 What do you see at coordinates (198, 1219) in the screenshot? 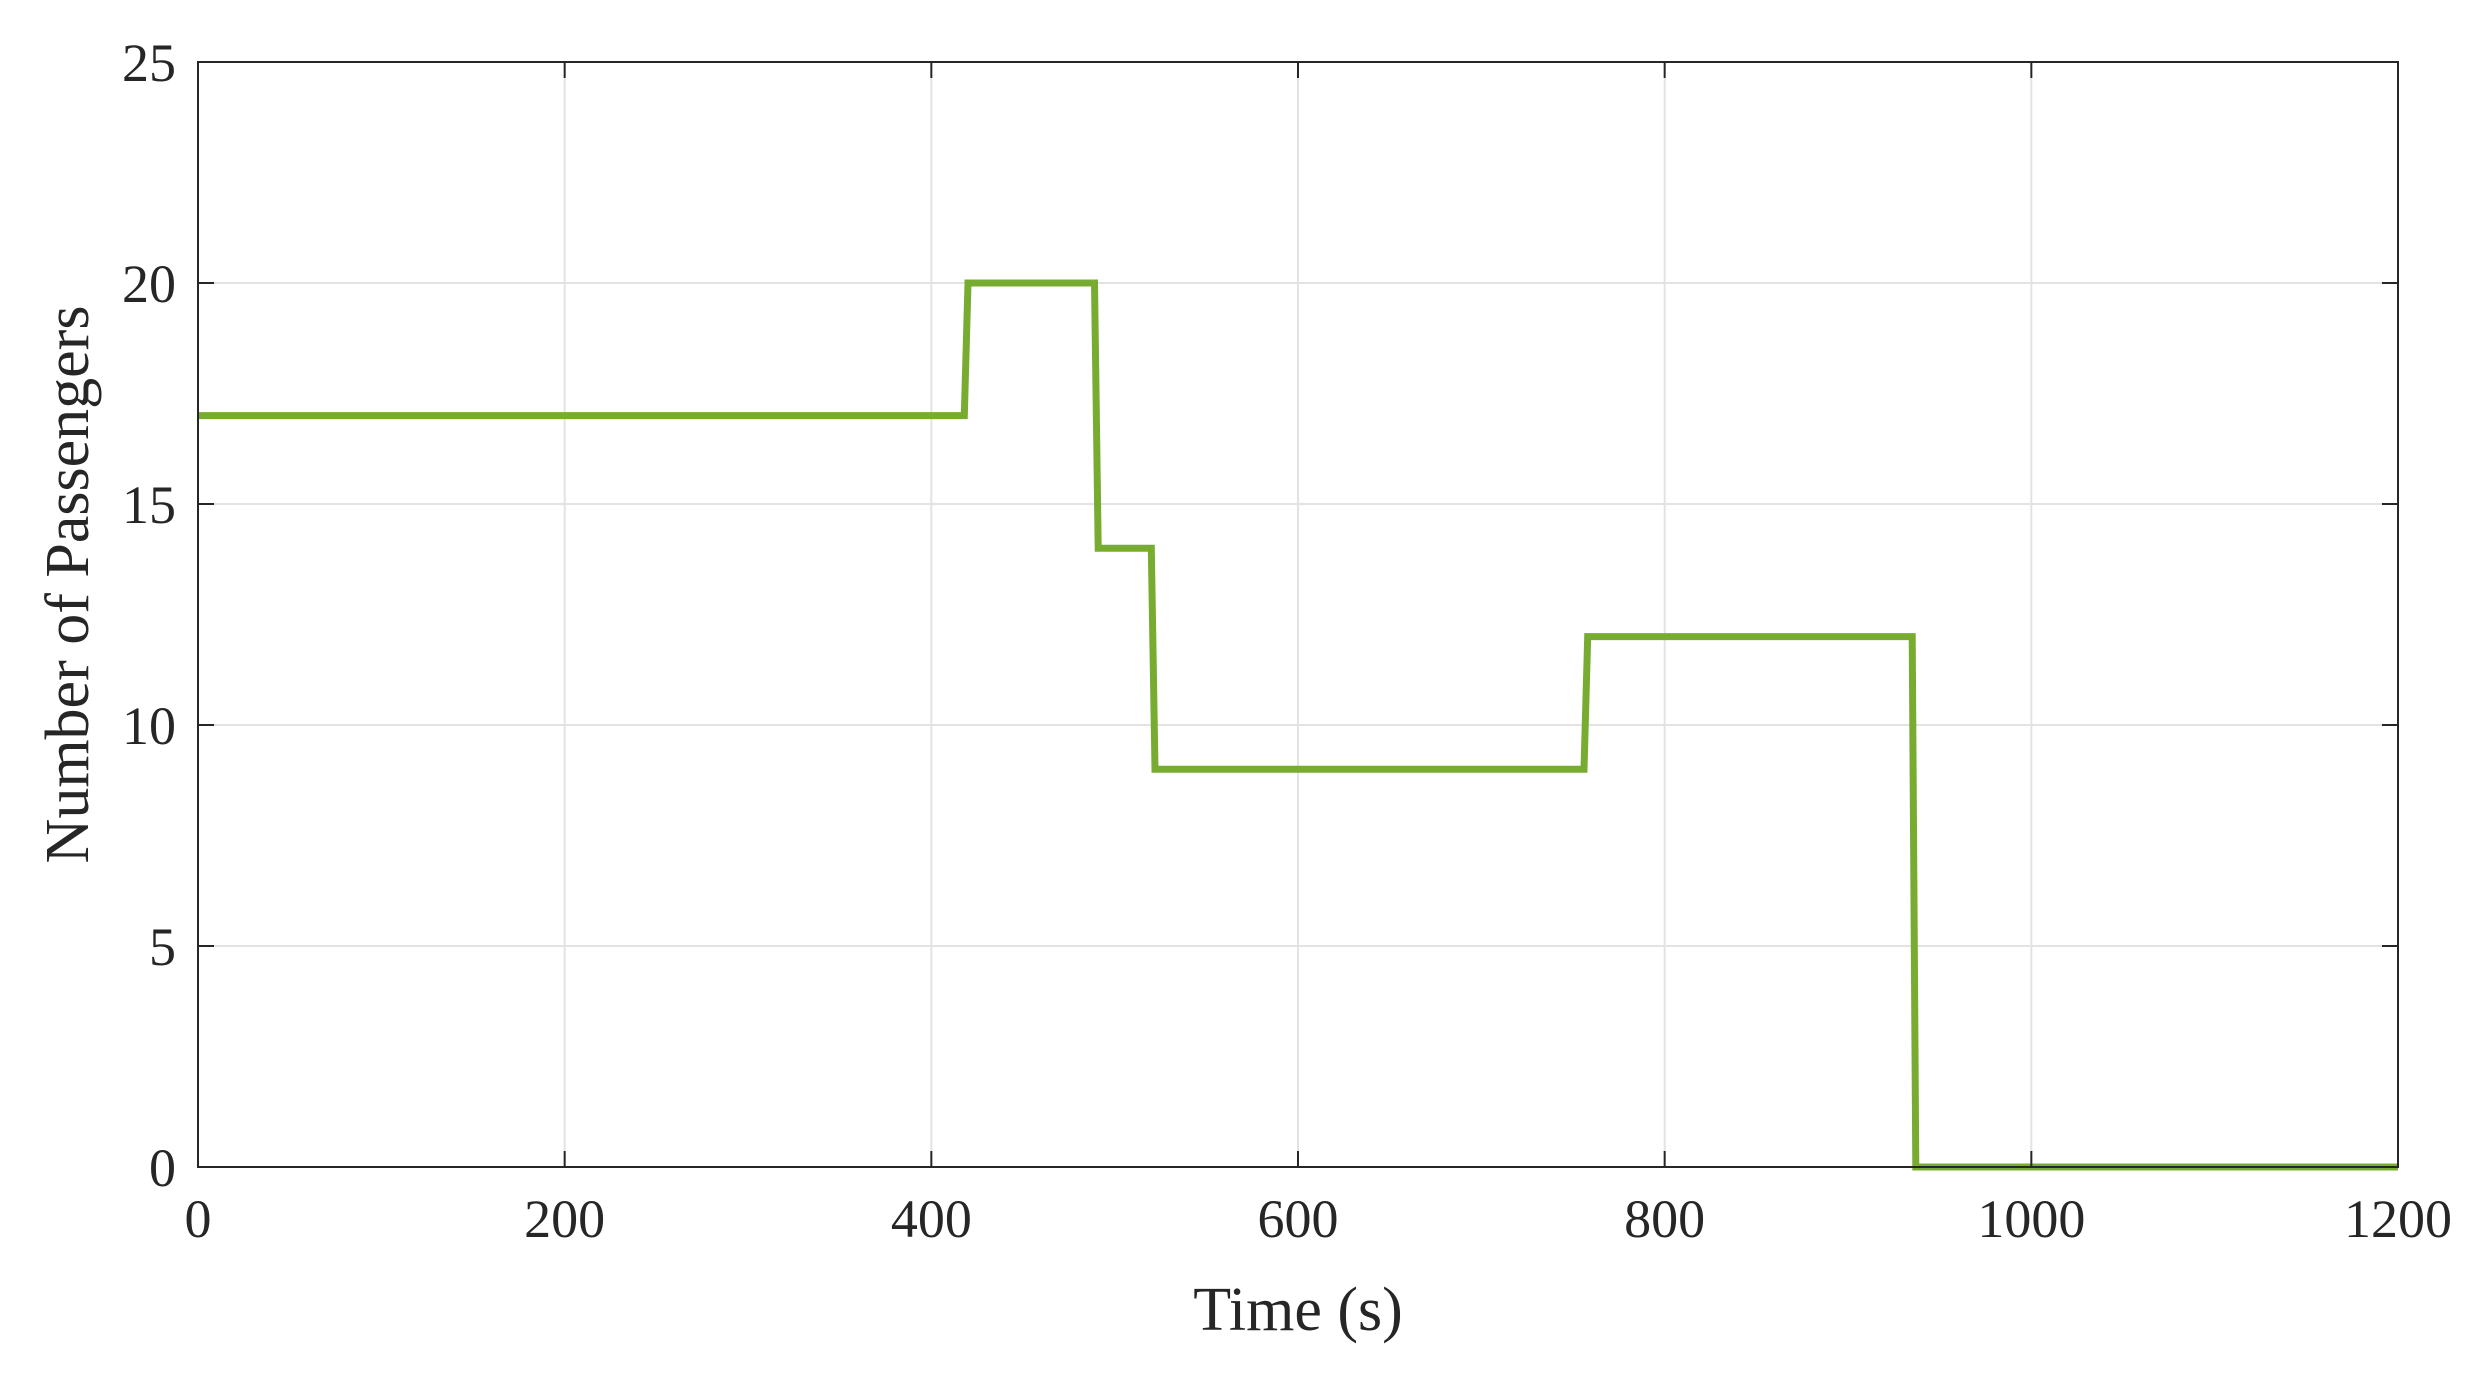
I see `x-tick-label: 0` at bounding box center [198, 1219].